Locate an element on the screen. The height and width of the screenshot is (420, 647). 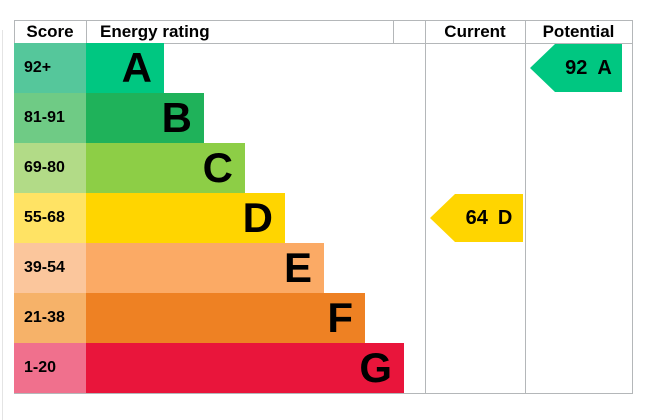
rating-bar-b: B is located at coordinates (145, 118).